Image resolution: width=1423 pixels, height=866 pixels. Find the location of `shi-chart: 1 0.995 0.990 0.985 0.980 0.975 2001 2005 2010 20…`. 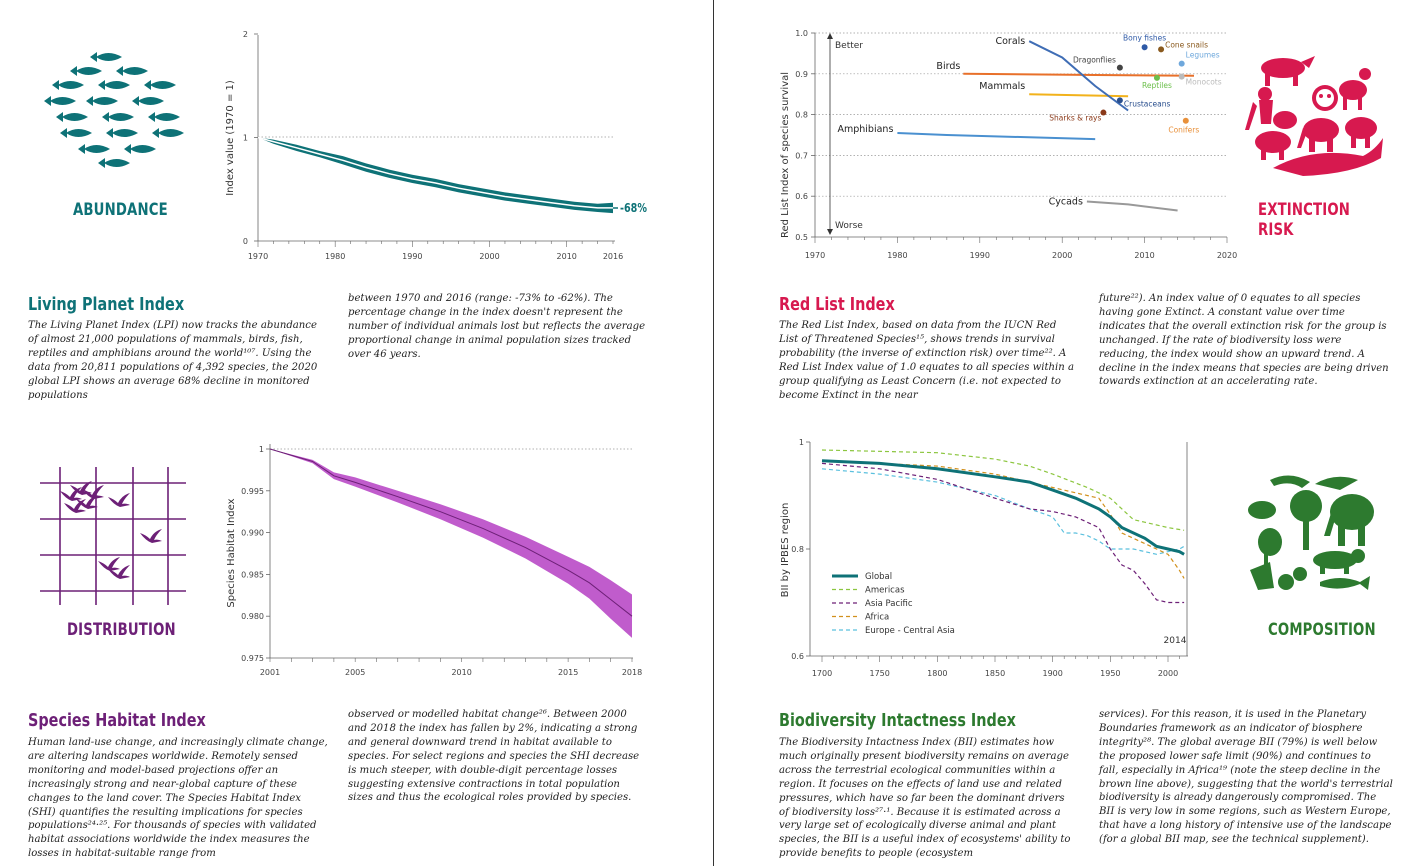

shi-chart: 1 0.995 0.990 0.985 0.980 0.975 2001 2005 2010 20… is located at coordinates (434, 560).